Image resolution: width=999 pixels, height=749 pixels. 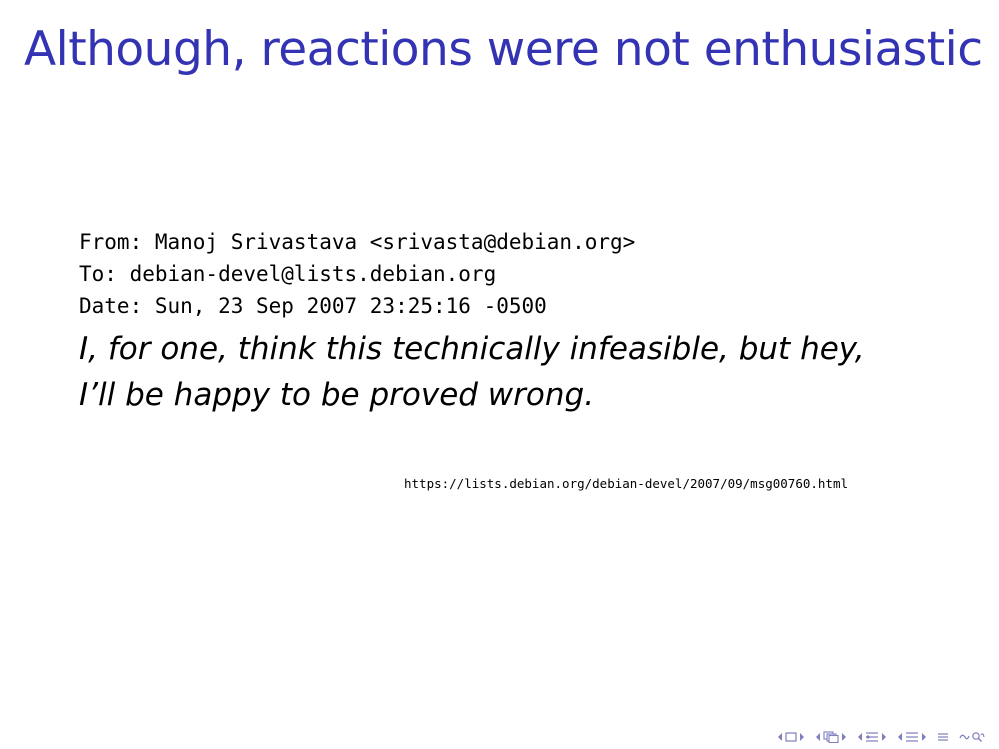 I want to click on email-date: Date: Sun, 23 Sep 2007 23:25:16 -0500, so click(x=313, y=306).